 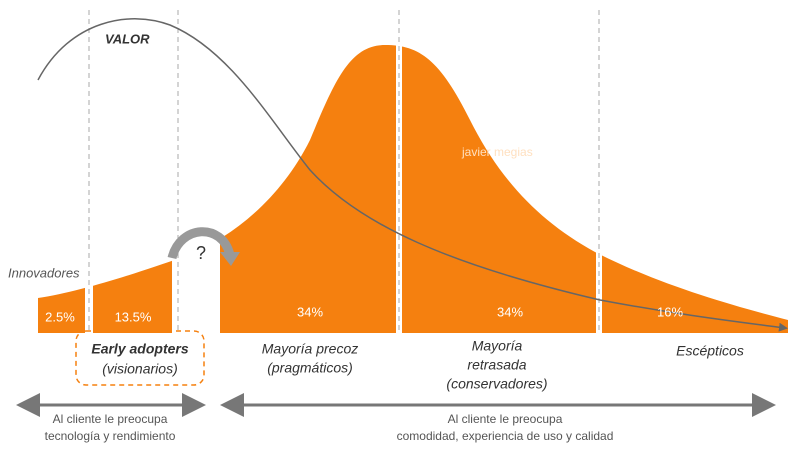 I want to click on segment-pct: 16%, so click(x=670, y=311).